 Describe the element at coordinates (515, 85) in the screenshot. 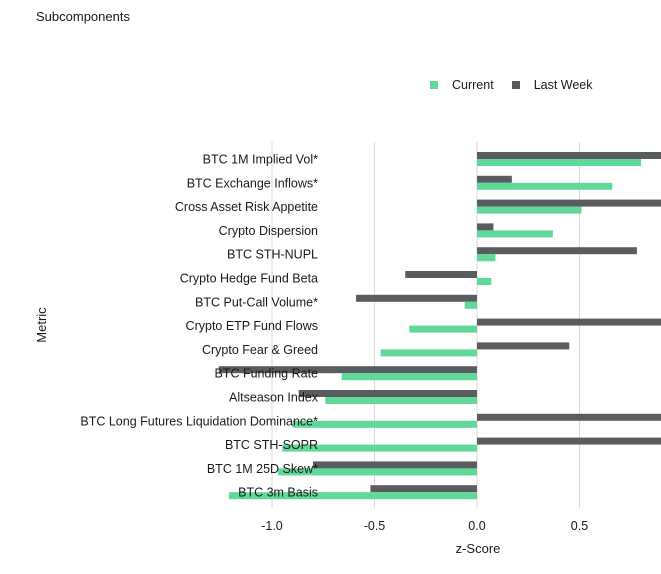

I see `legend-swatch-last-week` at that location.